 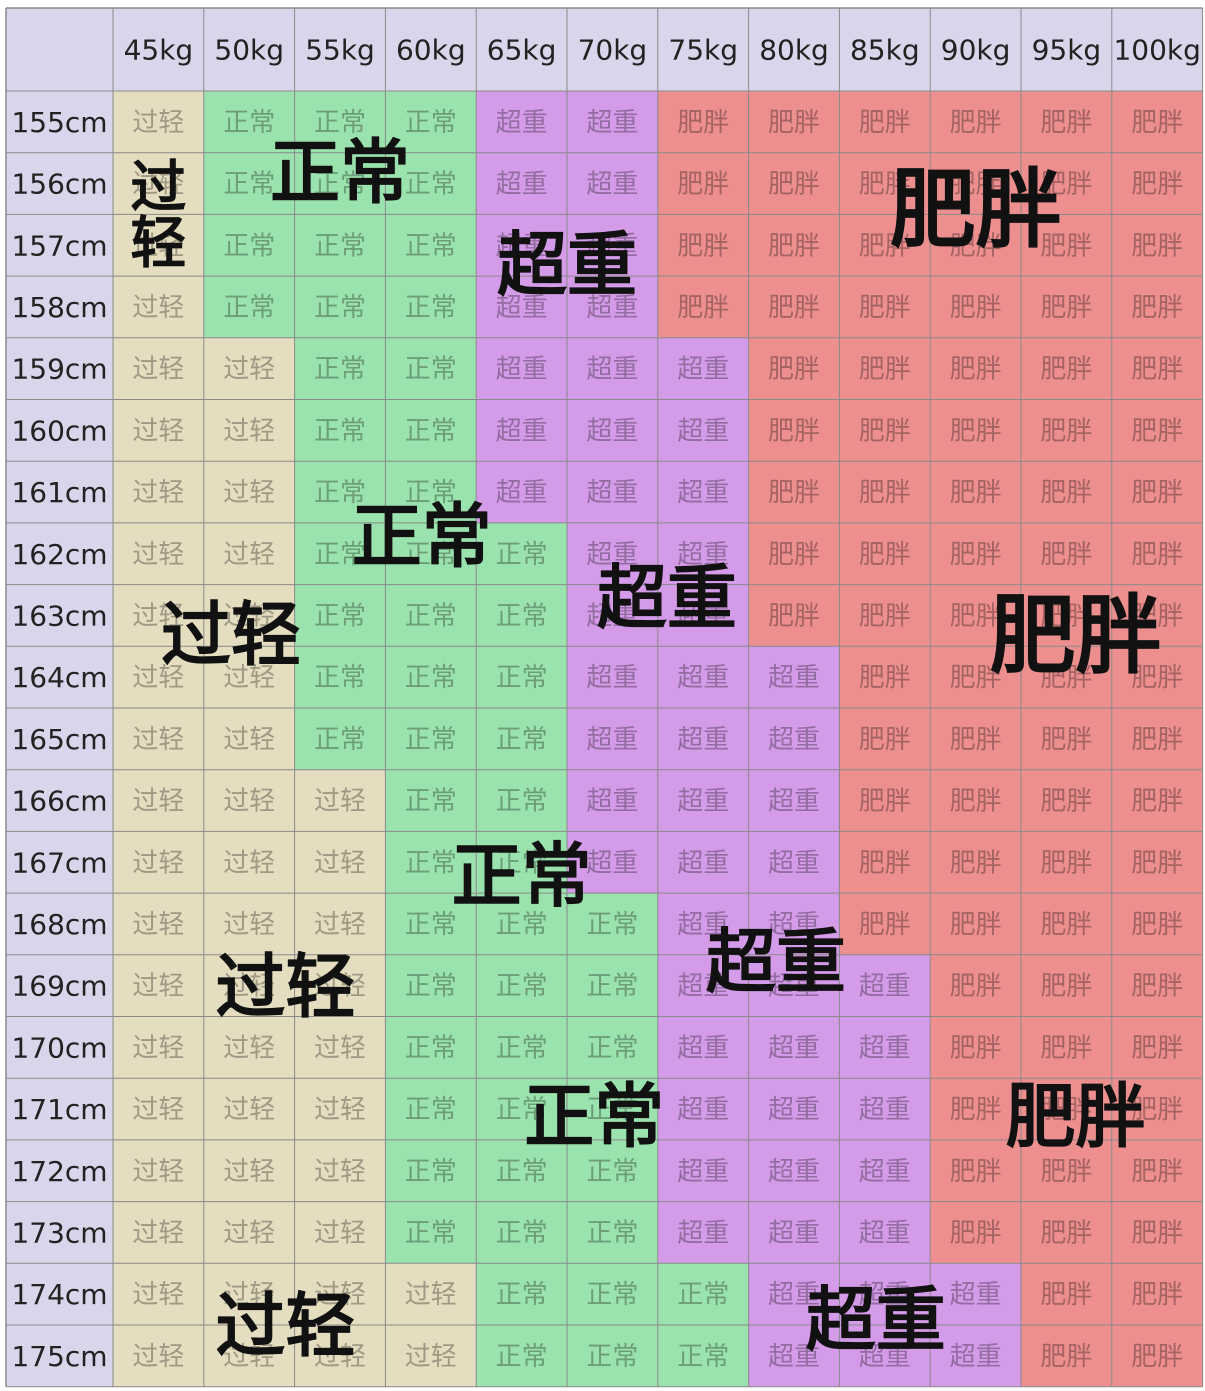 I want to click on column-header-label: 80kg, so click(x=794, y=50).